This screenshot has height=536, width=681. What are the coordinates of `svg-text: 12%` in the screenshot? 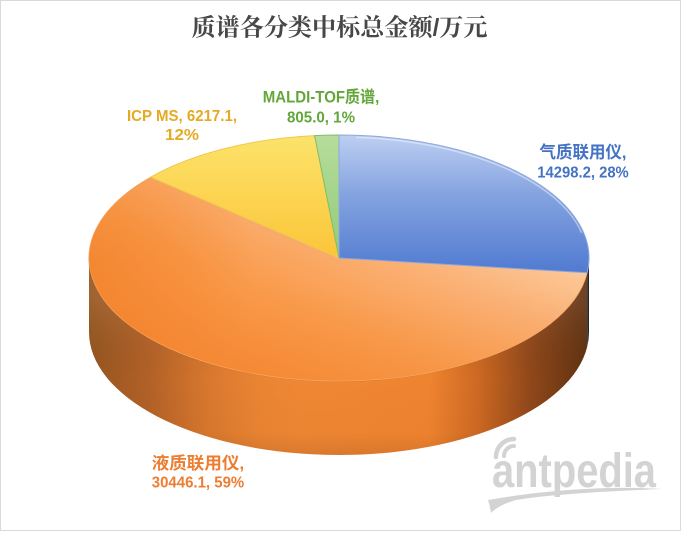 It's located at (182, 135).